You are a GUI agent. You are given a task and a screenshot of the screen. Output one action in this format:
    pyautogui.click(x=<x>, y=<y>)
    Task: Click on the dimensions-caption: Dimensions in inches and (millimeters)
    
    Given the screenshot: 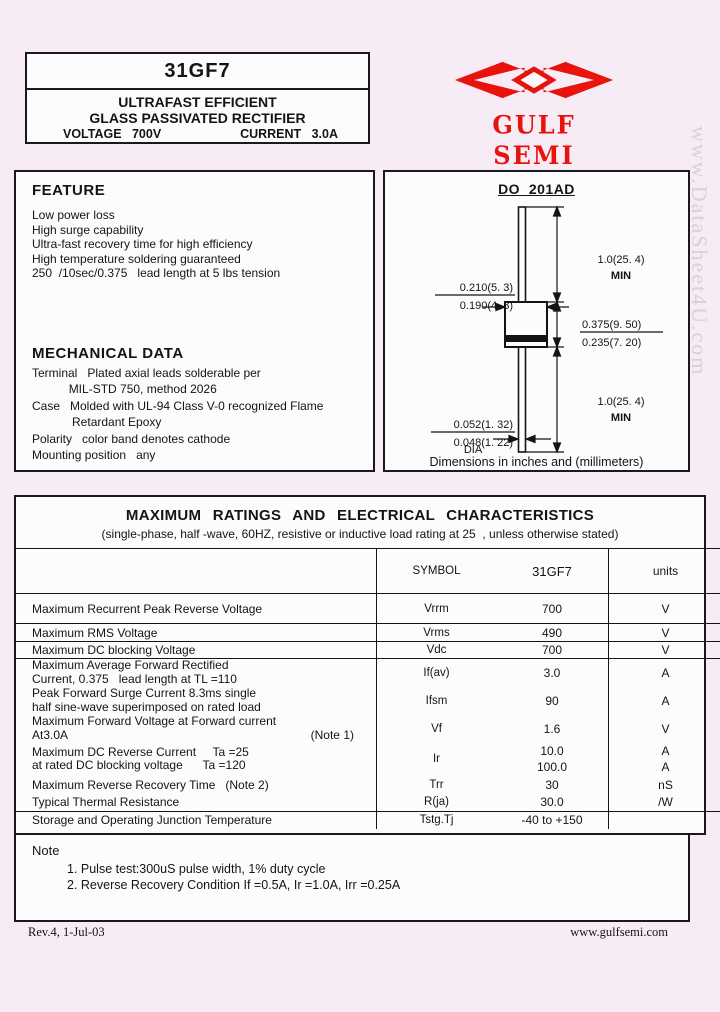 What is the action you would take?
    pyautogui.click(x=536, y=462)
    